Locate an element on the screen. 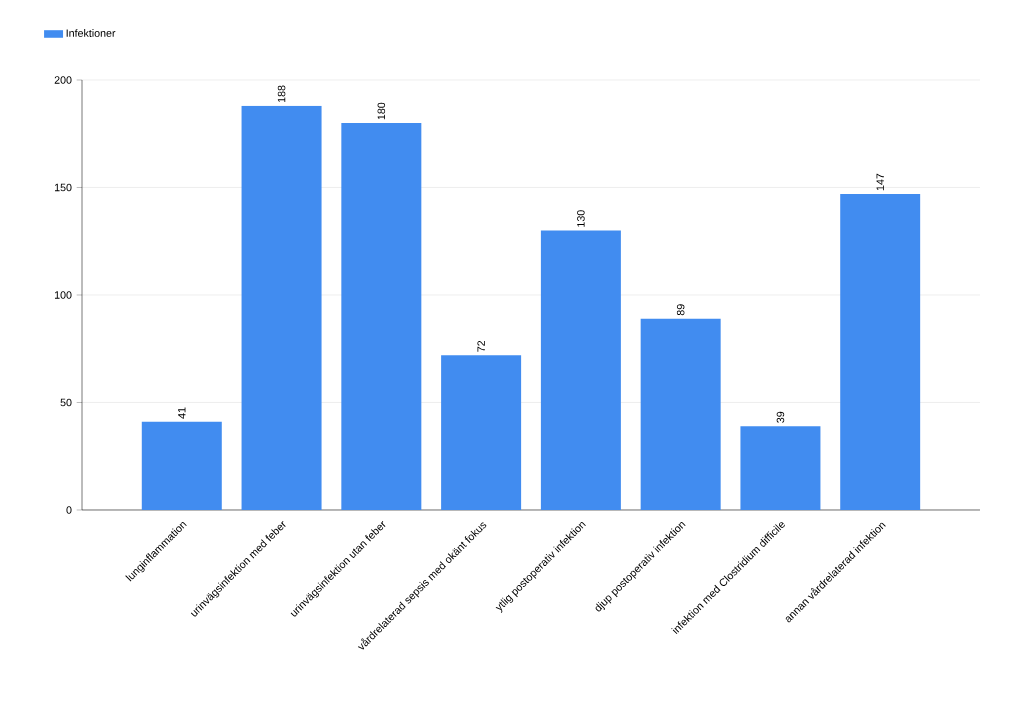  data-label: 89 is located at coordinates (680, 310).